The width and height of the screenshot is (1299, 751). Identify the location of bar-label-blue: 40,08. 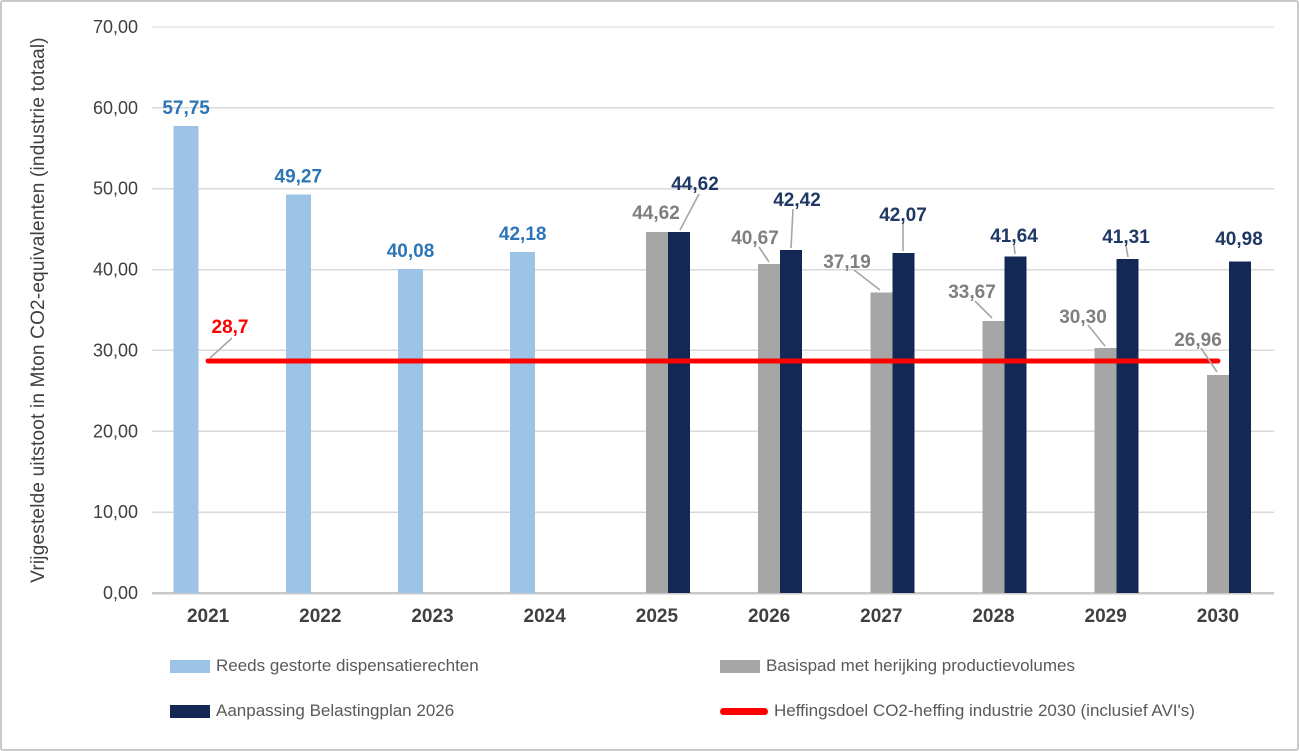
(411, 251).